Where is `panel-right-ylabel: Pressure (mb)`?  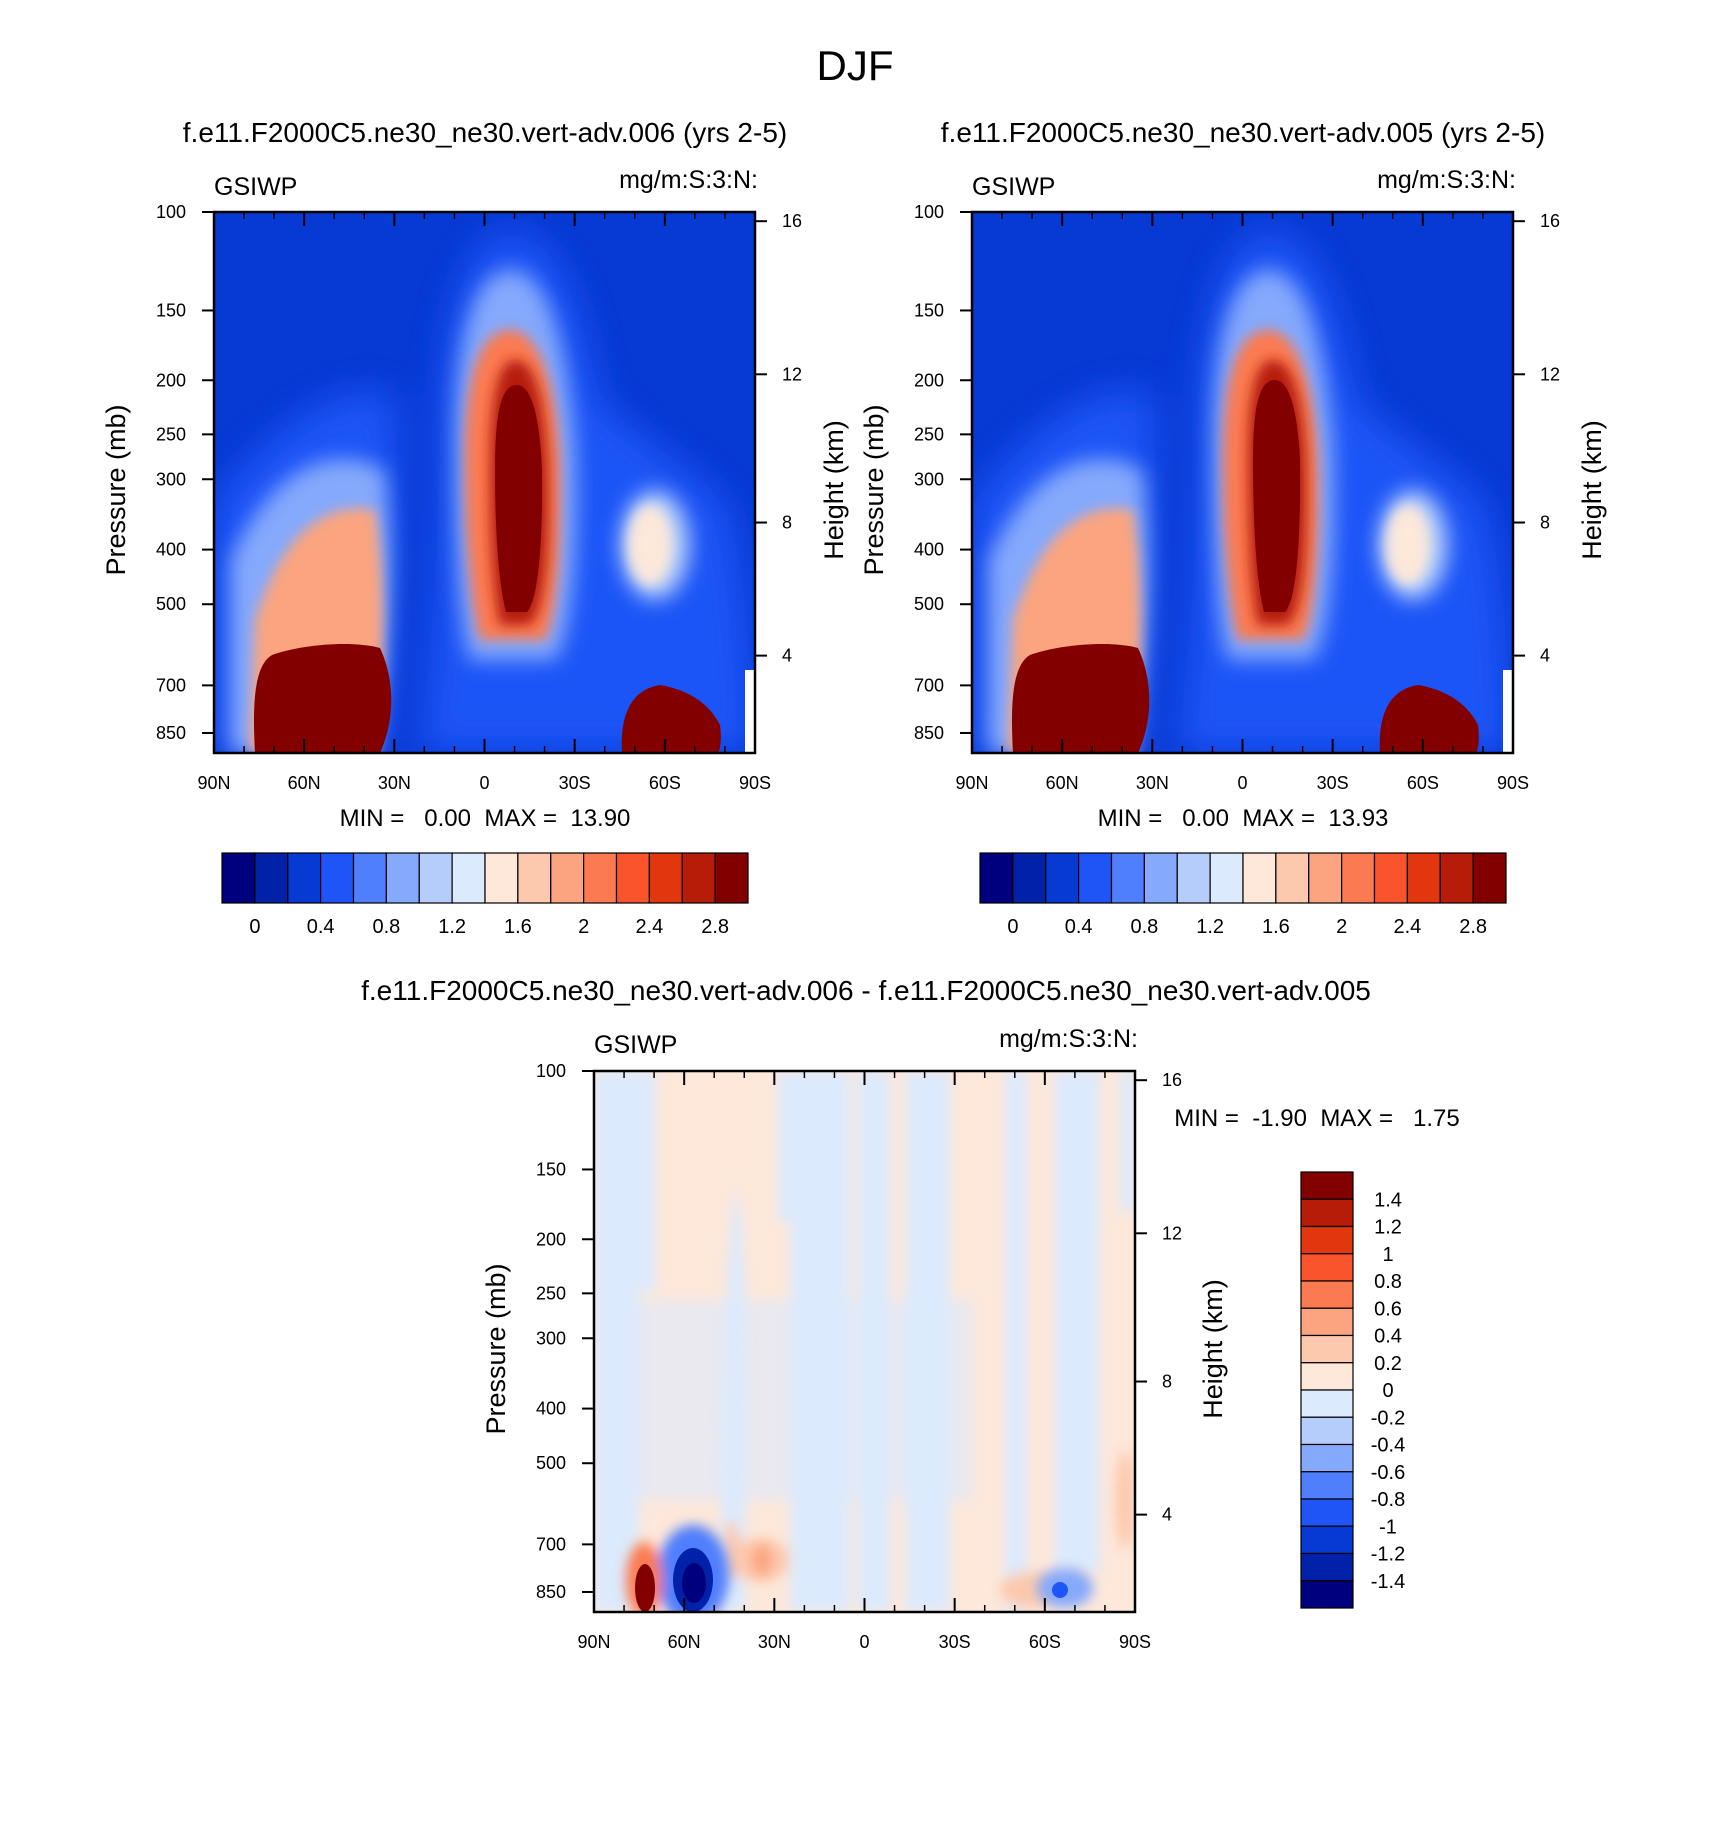 panel-right-ylabel: Pressure (mb) is located at coordinates (874, 489).